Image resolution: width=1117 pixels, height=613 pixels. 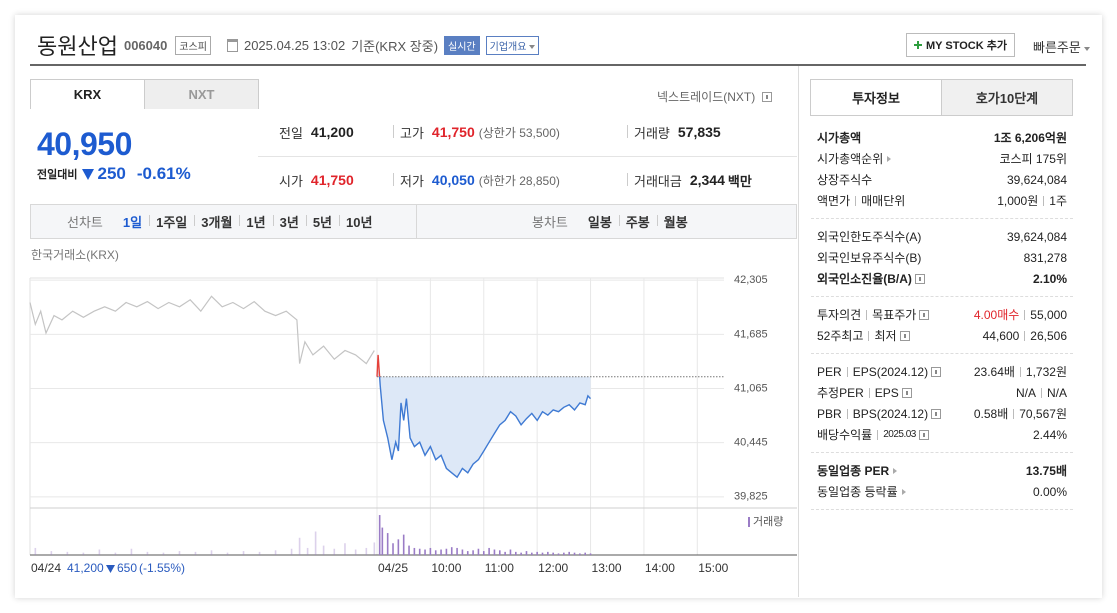 What do you see at coordinates (201, 94) in the screenshot?
I see `market-tab: NXT` at bounding box center [201, 94].